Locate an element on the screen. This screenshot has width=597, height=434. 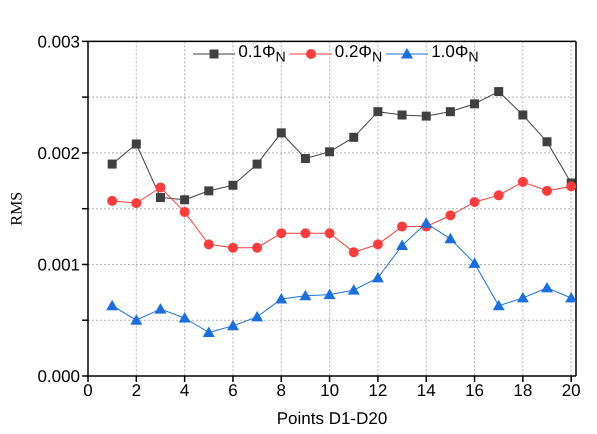
x-axis-title: Points D1-D20 is located at coordinates (332, 418).